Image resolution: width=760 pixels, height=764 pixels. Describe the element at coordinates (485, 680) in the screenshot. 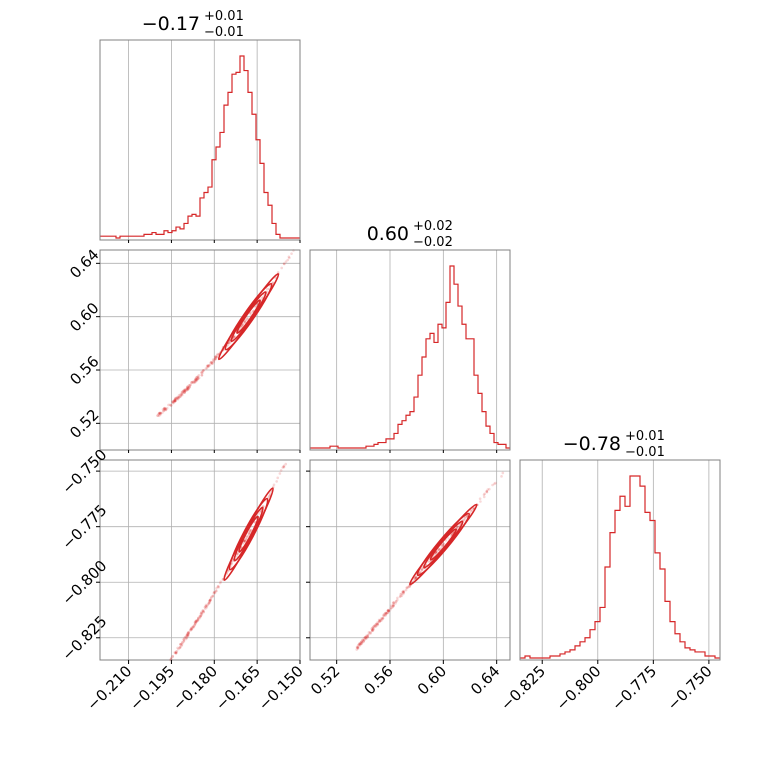

I see `x-tick-label: 0.64` at that location.